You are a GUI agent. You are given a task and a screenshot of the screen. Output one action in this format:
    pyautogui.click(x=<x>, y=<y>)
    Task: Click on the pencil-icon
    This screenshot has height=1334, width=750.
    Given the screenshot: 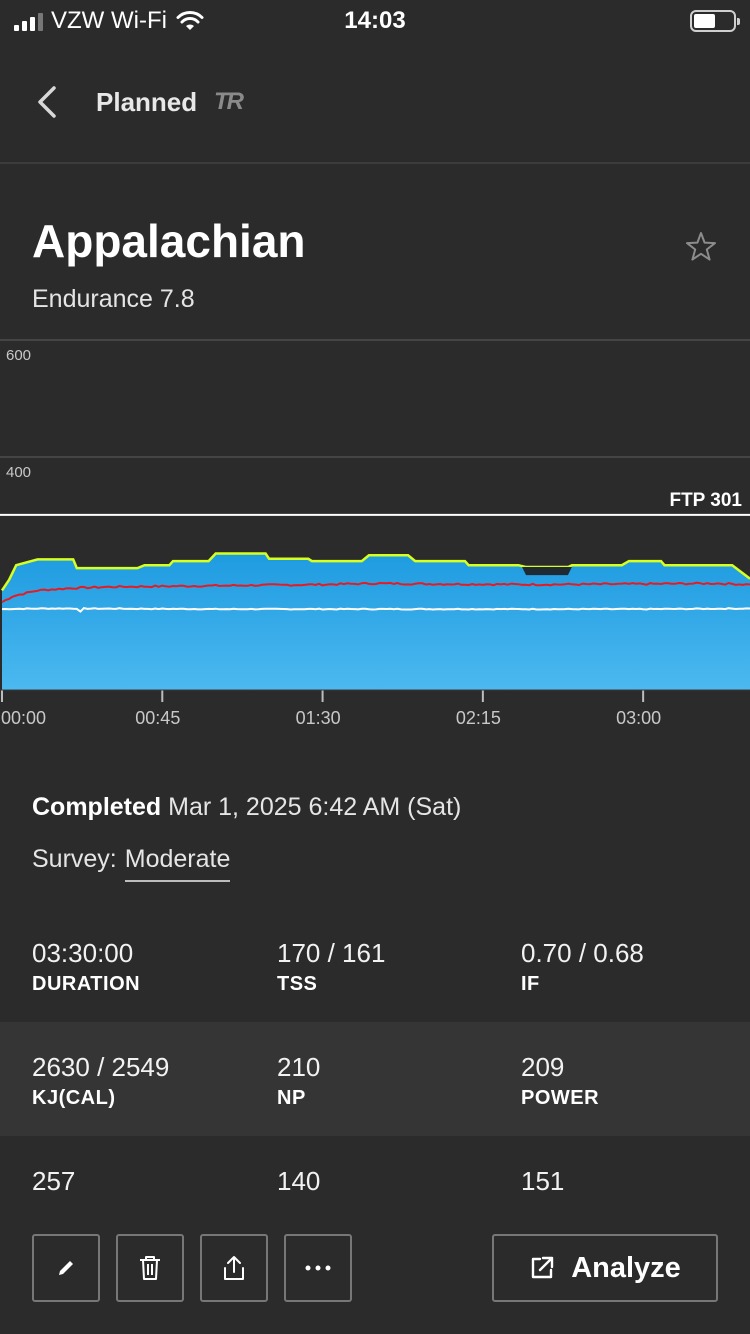 What is the action you would take?
    pyautogui.click(x=66, y=1268)
    